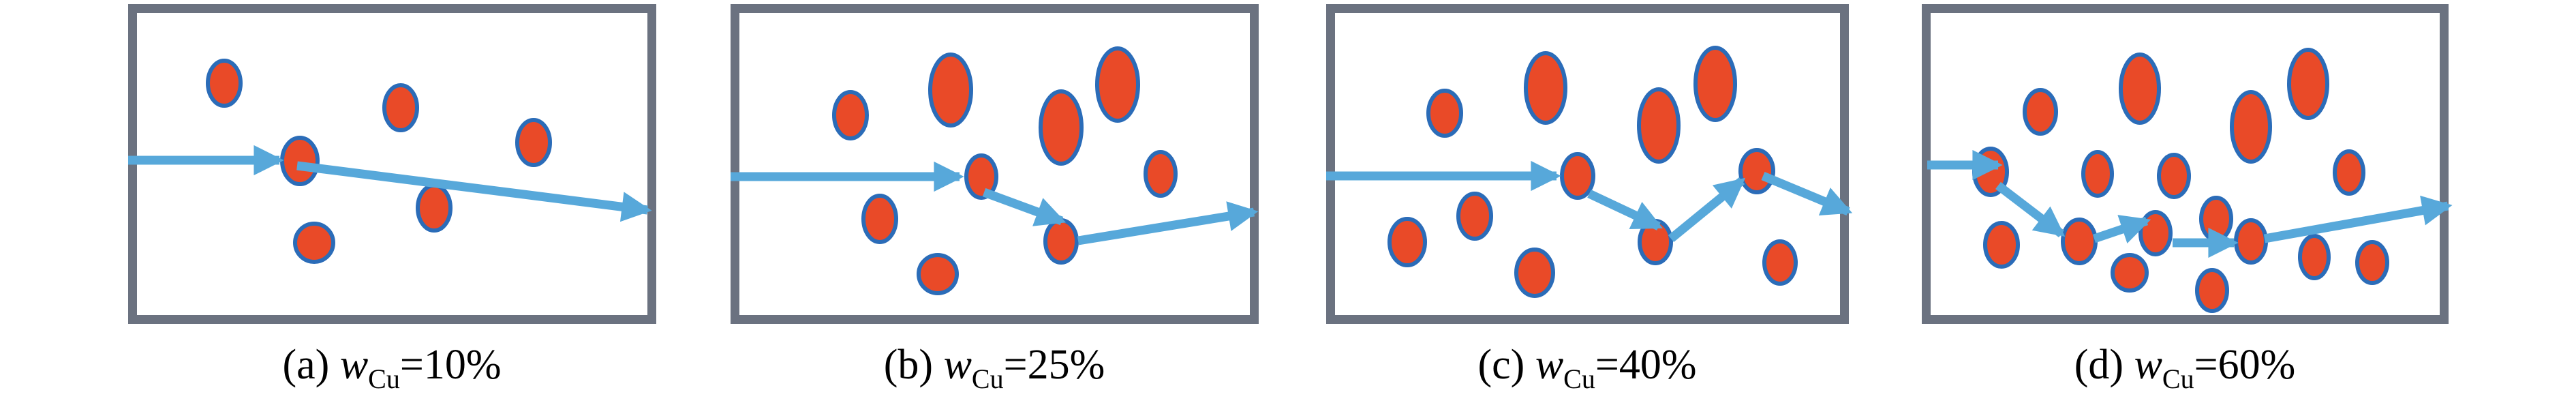 The image size is (2576, 403). Describe the element at coordinates (311, 365) in the screenshot. I see `caption-prefix: (a)` at that location.